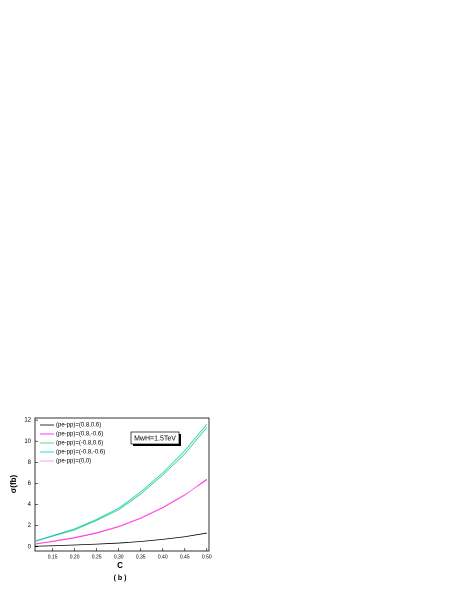  I want to click on y-tick-label: 4, so click(30, 505).